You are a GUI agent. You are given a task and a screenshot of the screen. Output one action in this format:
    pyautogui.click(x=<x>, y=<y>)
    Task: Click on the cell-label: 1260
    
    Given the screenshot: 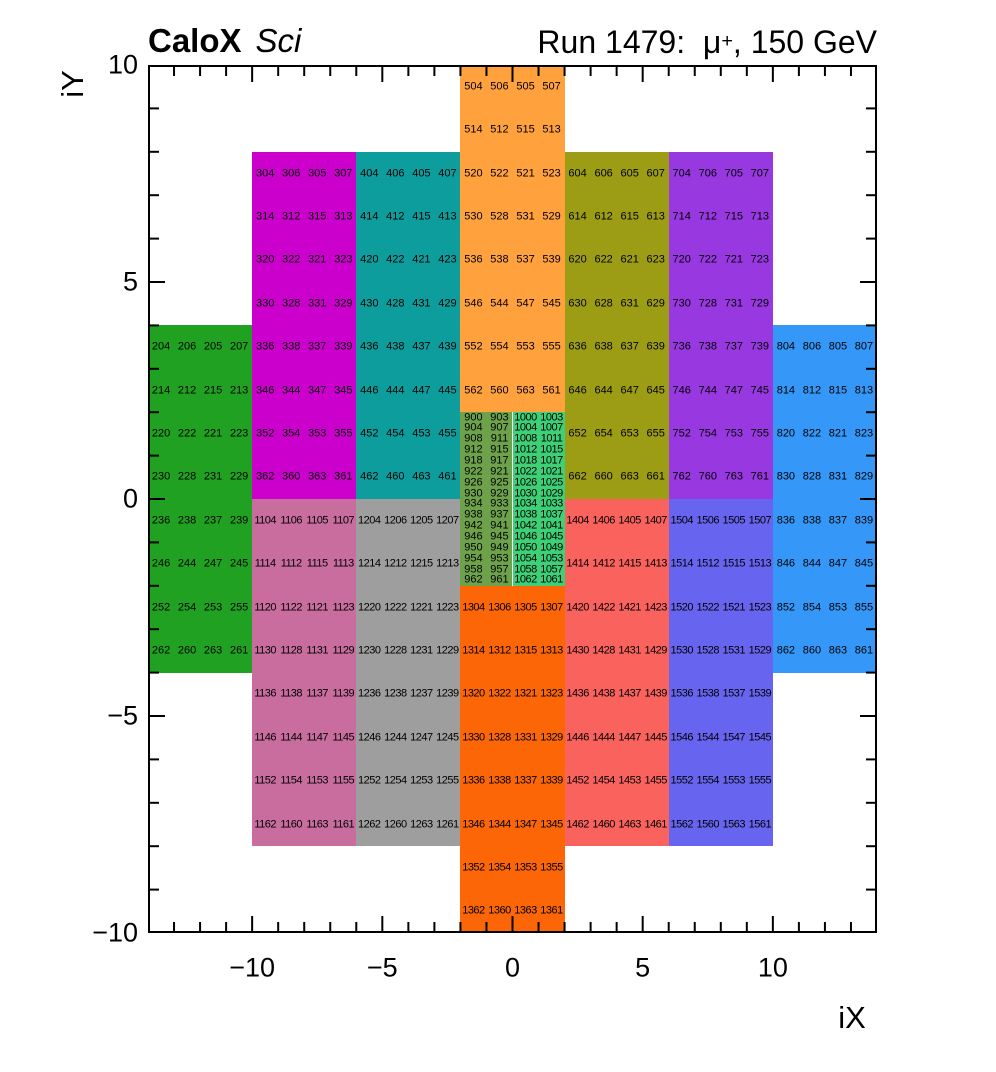 What is the action you would take?
    pyautogui.click(x=395, y=824)
    